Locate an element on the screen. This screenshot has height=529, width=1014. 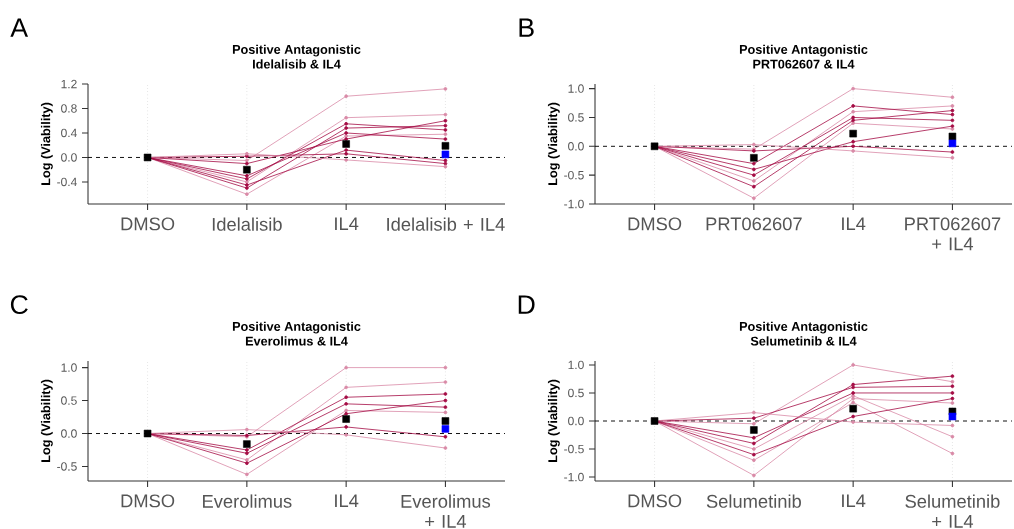
y-tick-label: 1.2 is located at coordinates (69, 84).